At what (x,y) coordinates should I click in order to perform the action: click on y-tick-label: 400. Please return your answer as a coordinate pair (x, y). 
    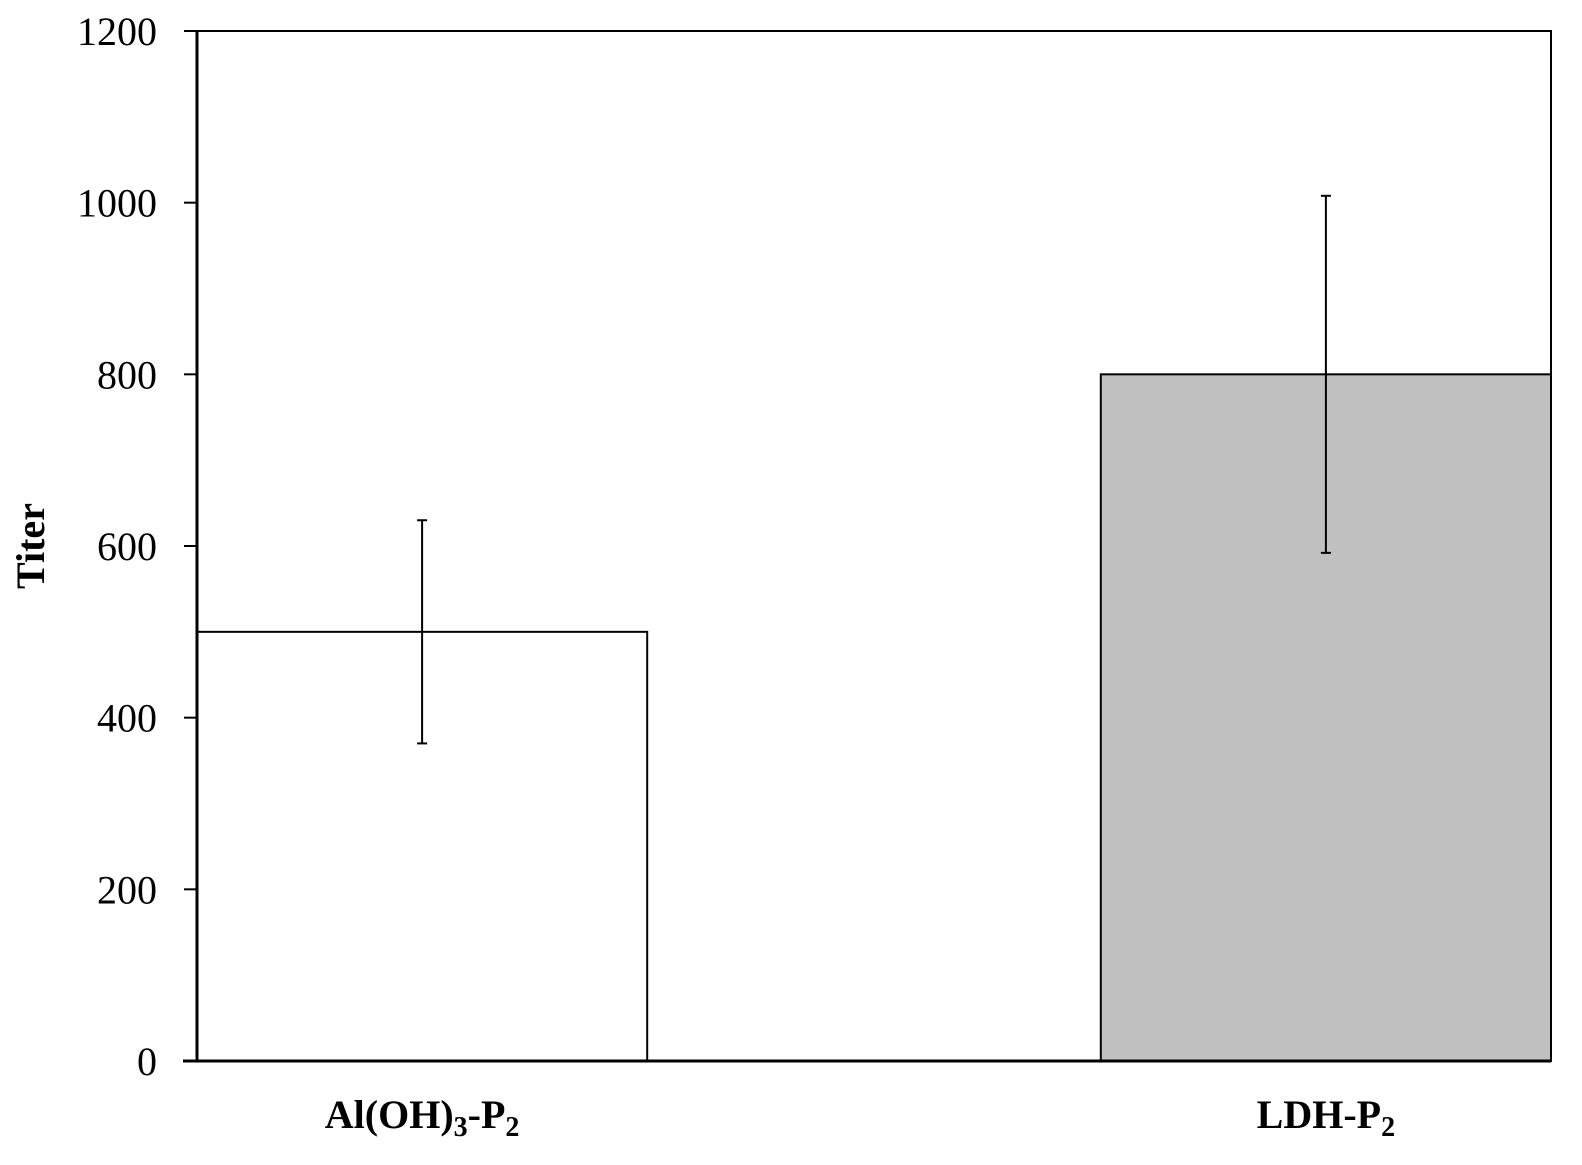
    Looking at the image, I should click on (127, 718).